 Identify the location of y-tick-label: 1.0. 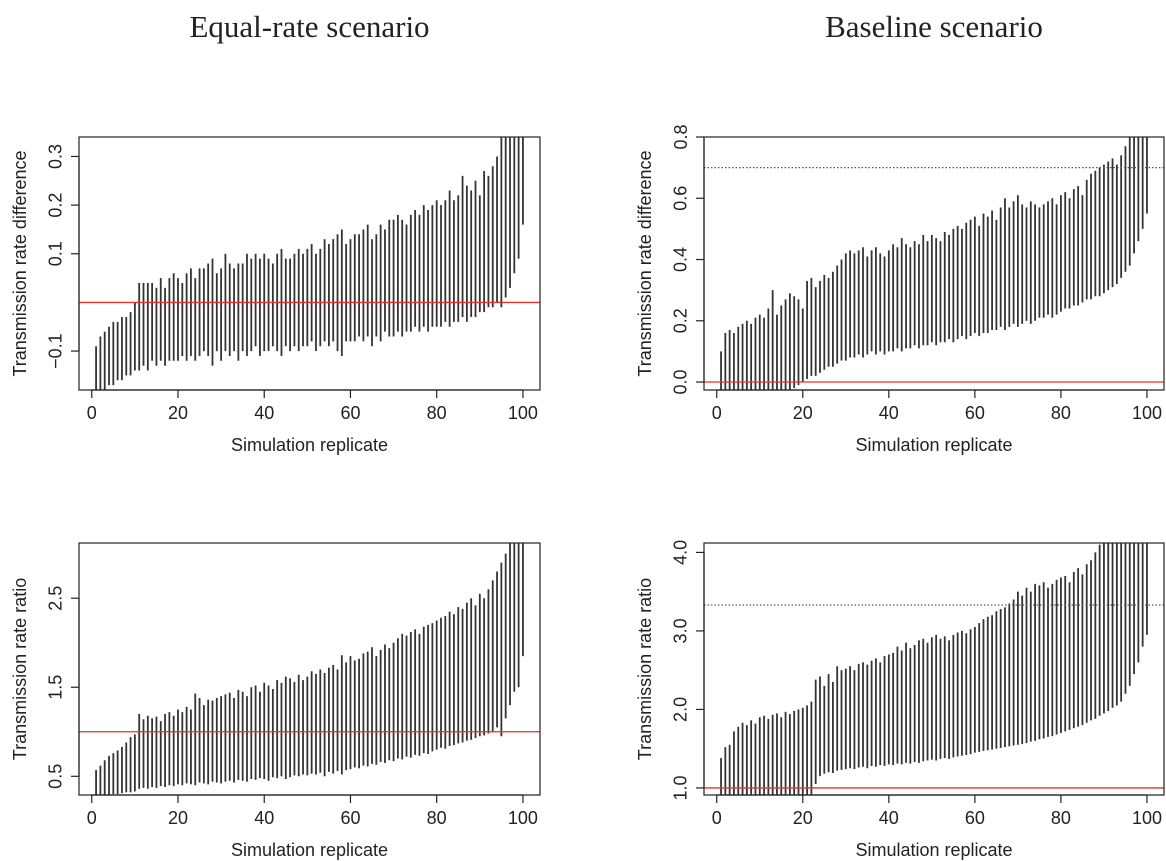
(681, 787).